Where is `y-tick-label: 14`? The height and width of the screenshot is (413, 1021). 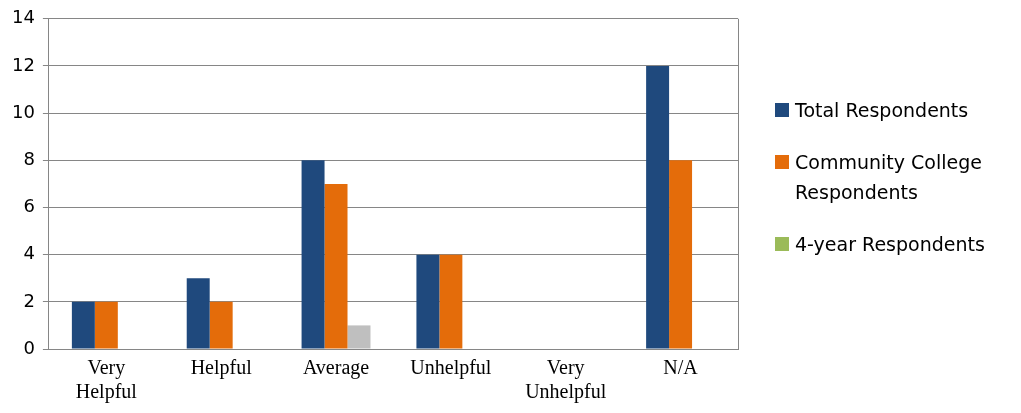
y-tick-label: 14 is located at coordinates (23, 17).